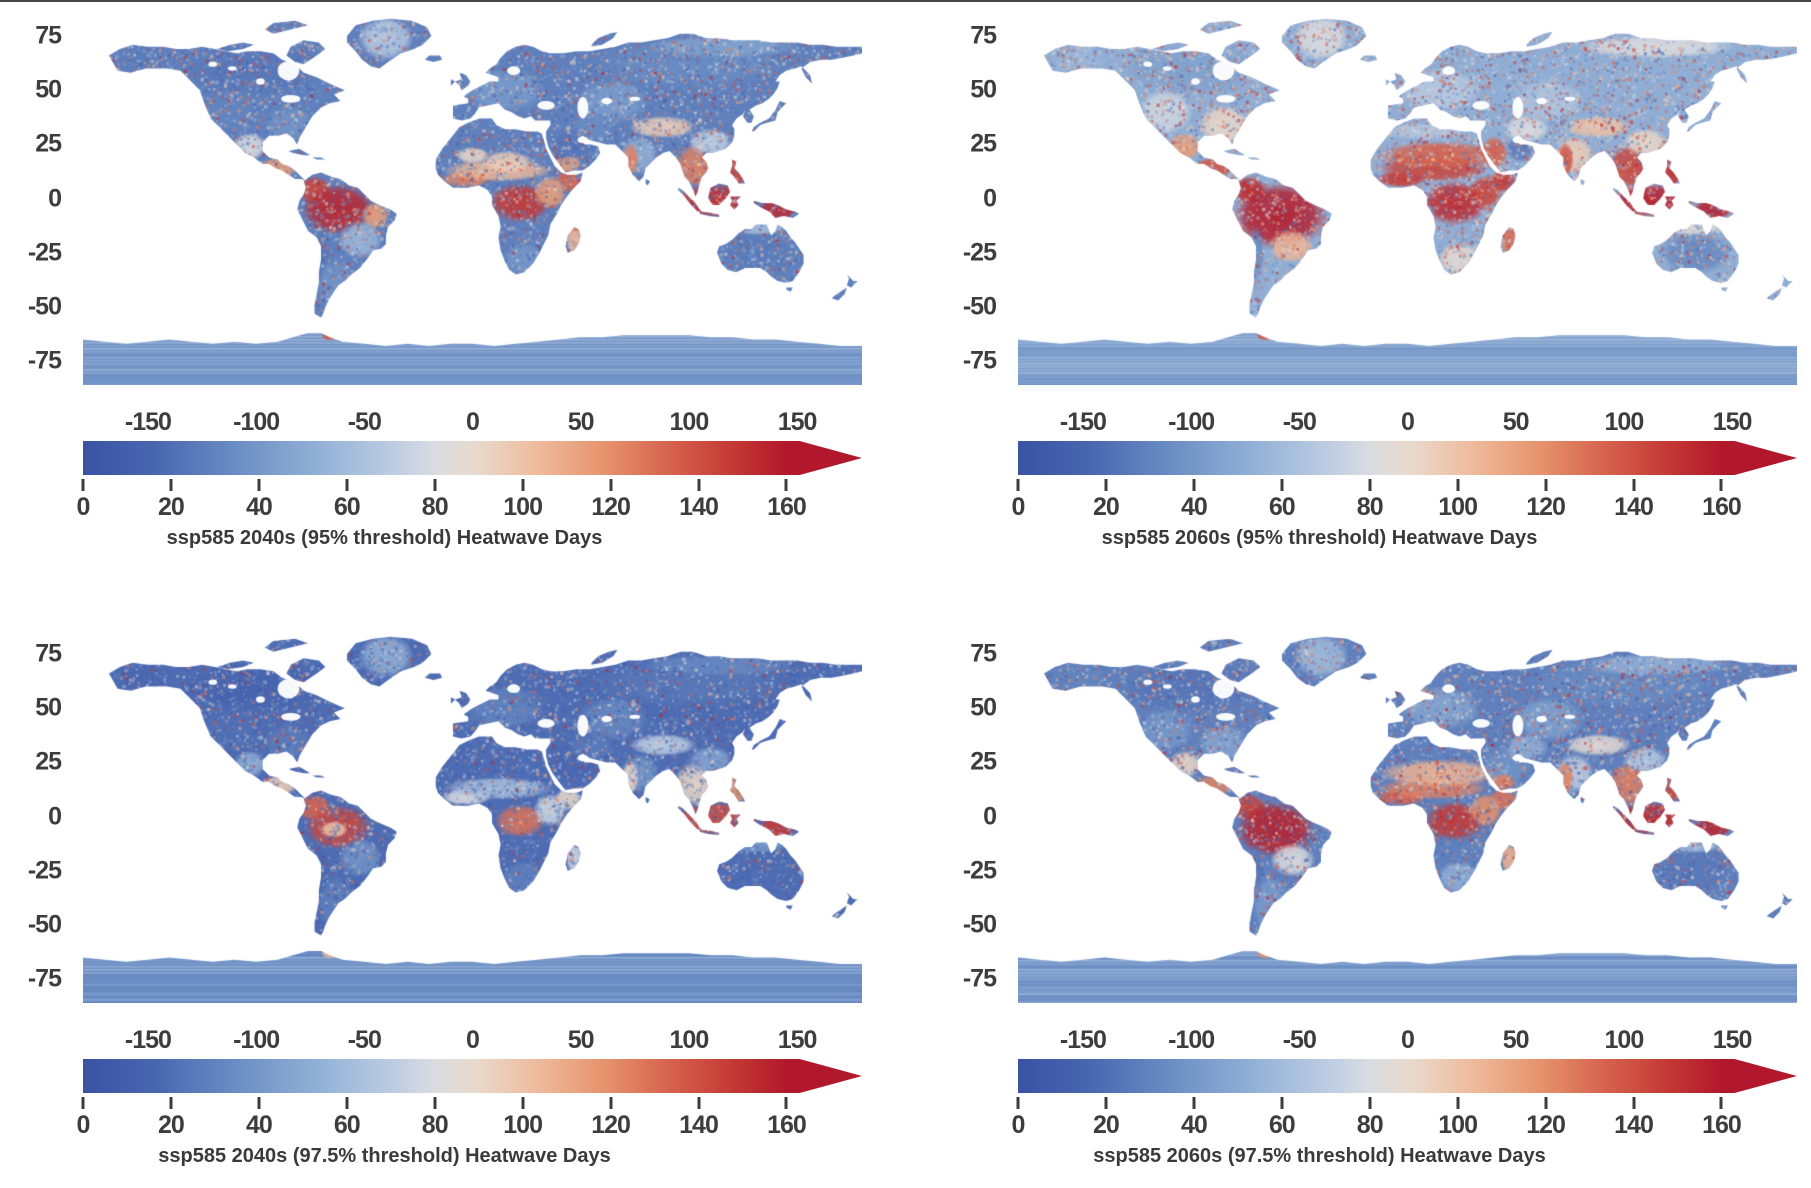 The width and height of the screenshot is (1811, 1188). I want to click on colorbar-tick-label: 140, so click(1634, 507).